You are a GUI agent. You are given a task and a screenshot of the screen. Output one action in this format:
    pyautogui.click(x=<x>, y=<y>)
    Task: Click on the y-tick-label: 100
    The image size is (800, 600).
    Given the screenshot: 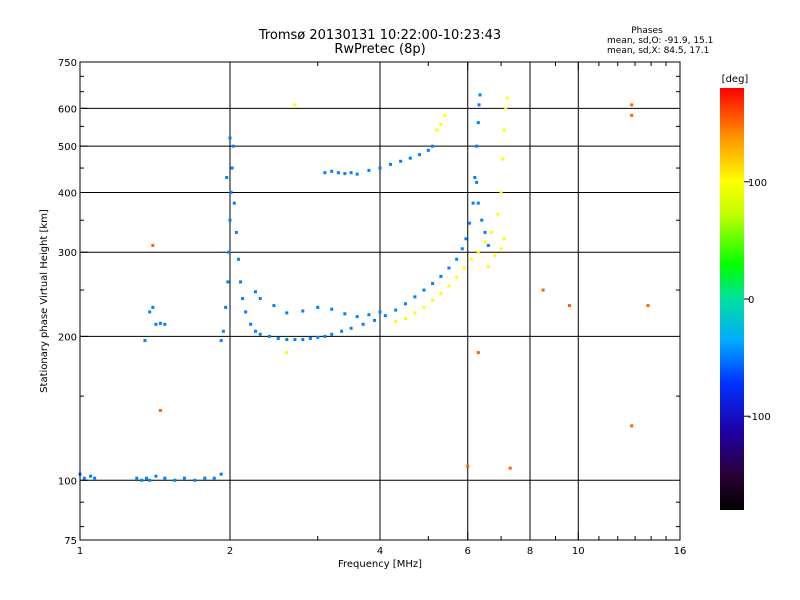 What is the action you would take?
    pyautogui.click(x=67, y=481)
    